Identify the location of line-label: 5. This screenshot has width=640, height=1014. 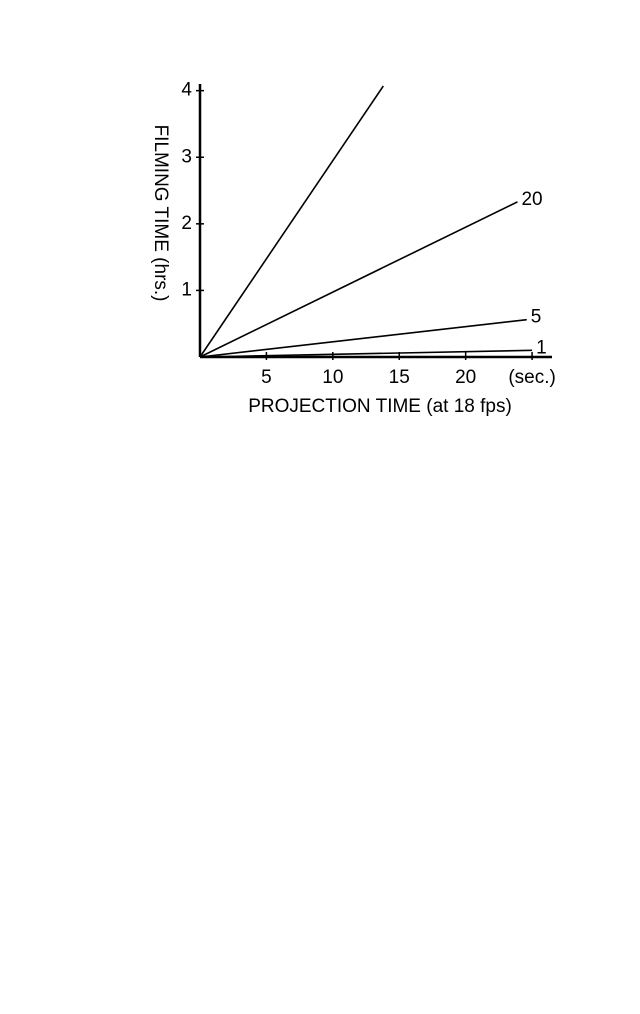
(536, 317).